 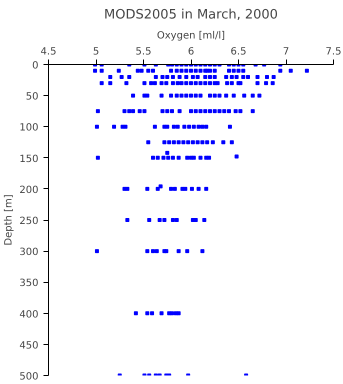 I want to click on x-tick-label: 6.5, so click(x=238, y=52).